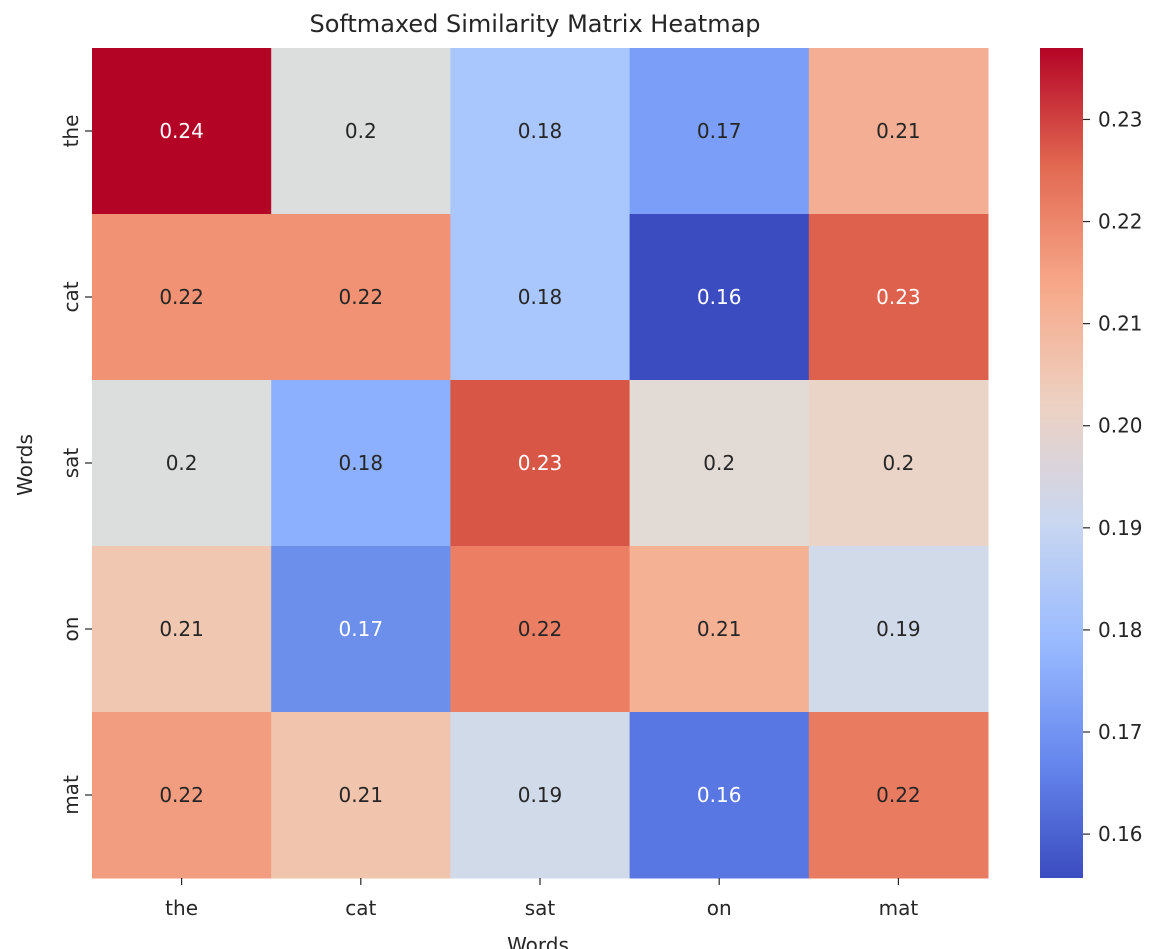 This screenshot has width=1164, height=949. Describe the element at coordinates (1120, 426) in the screenshot. I see `colorbar-tick-label: 0.20` at that location.